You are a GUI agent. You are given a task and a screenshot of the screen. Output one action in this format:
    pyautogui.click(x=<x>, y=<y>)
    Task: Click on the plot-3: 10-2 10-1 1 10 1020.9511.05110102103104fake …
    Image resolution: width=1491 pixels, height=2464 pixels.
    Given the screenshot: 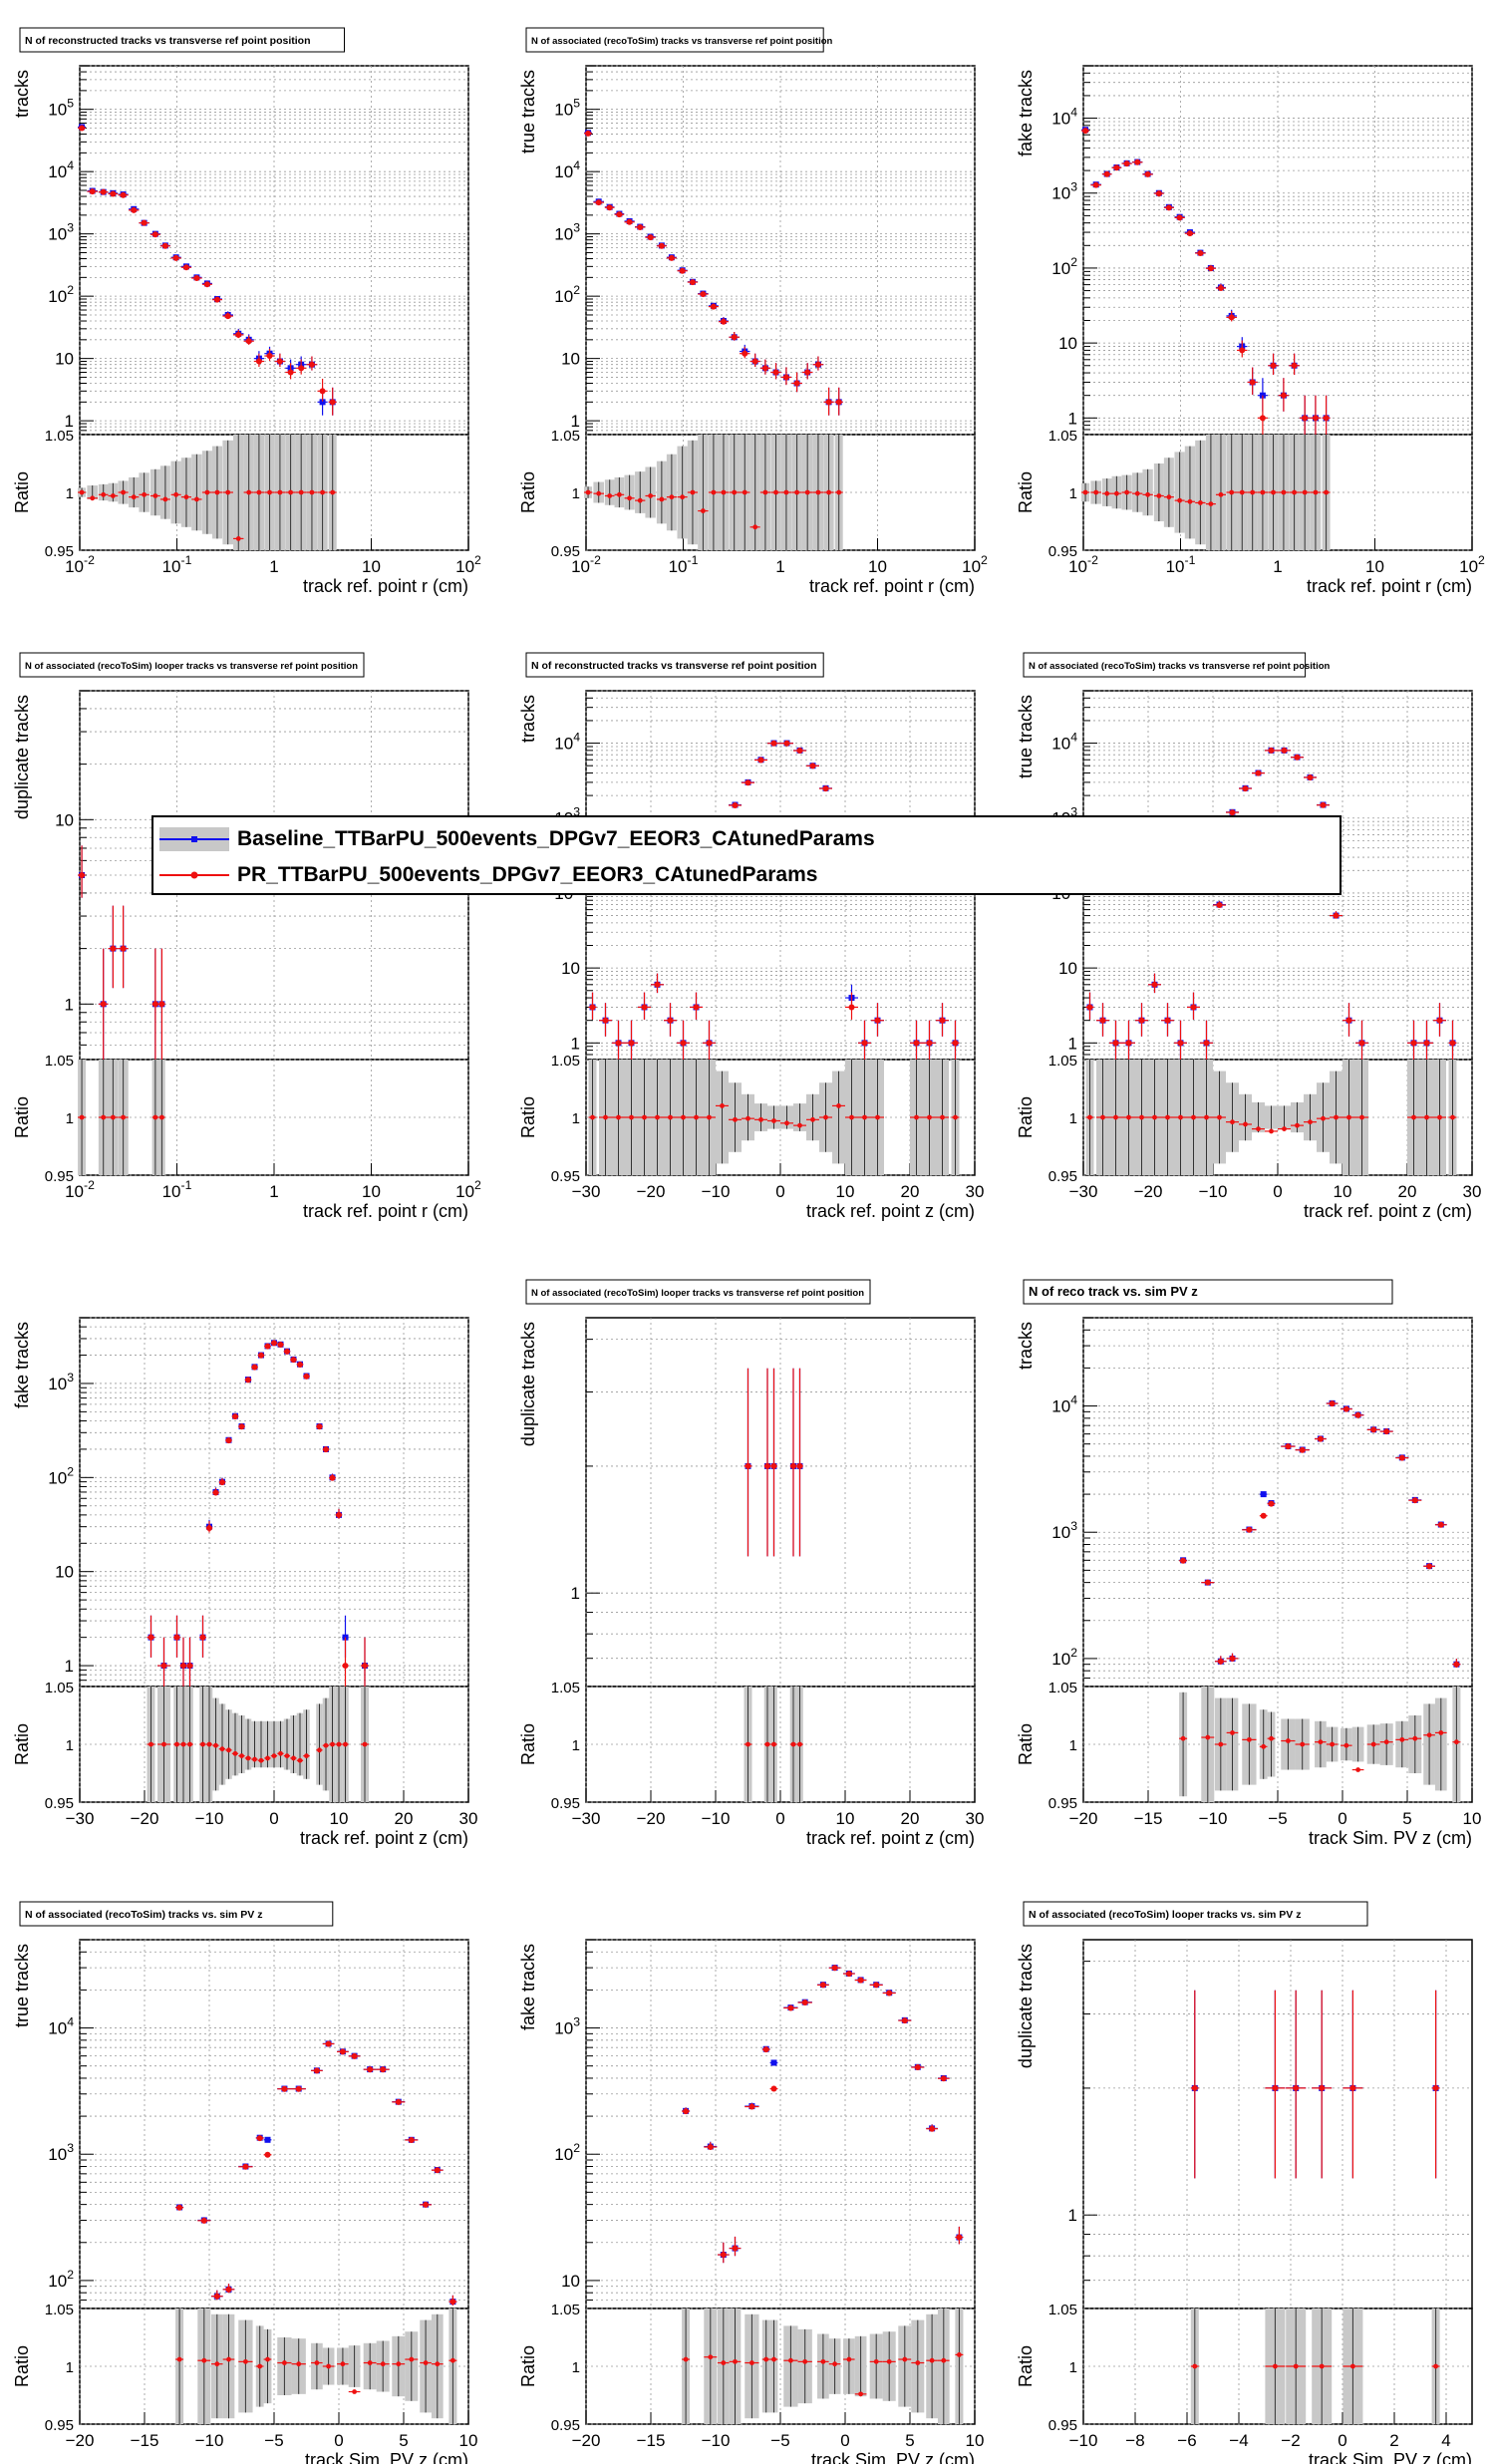 What is the action you would take?
    pyautogui.click(x=1250, y=330)
    